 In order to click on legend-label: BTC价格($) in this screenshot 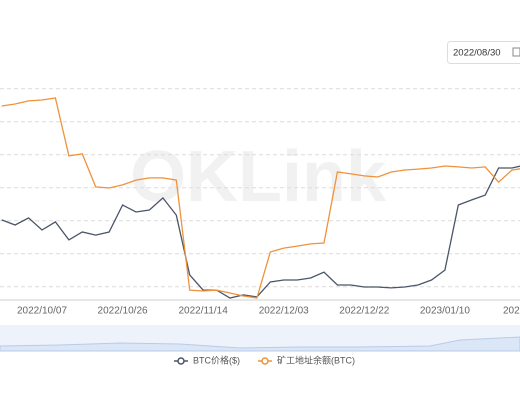, I will do `click(216, 359)`.